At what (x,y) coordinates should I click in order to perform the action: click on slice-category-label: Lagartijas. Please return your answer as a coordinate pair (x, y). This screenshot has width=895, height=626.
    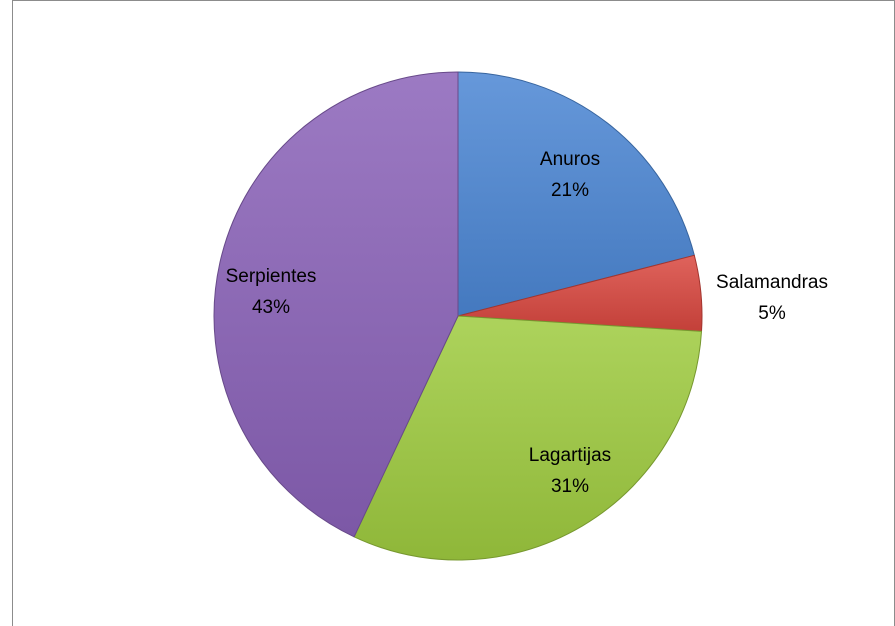
    Looking at the image, I should click on (570, 455).